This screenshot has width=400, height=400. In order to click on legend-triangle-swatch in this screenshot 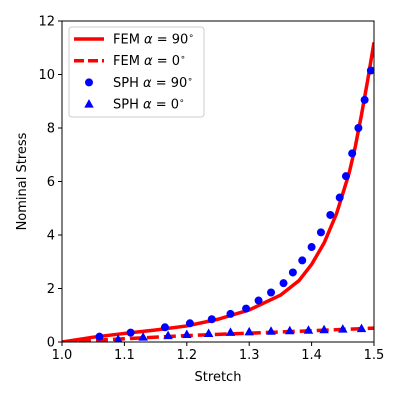, I will do `click(89, 103)`.